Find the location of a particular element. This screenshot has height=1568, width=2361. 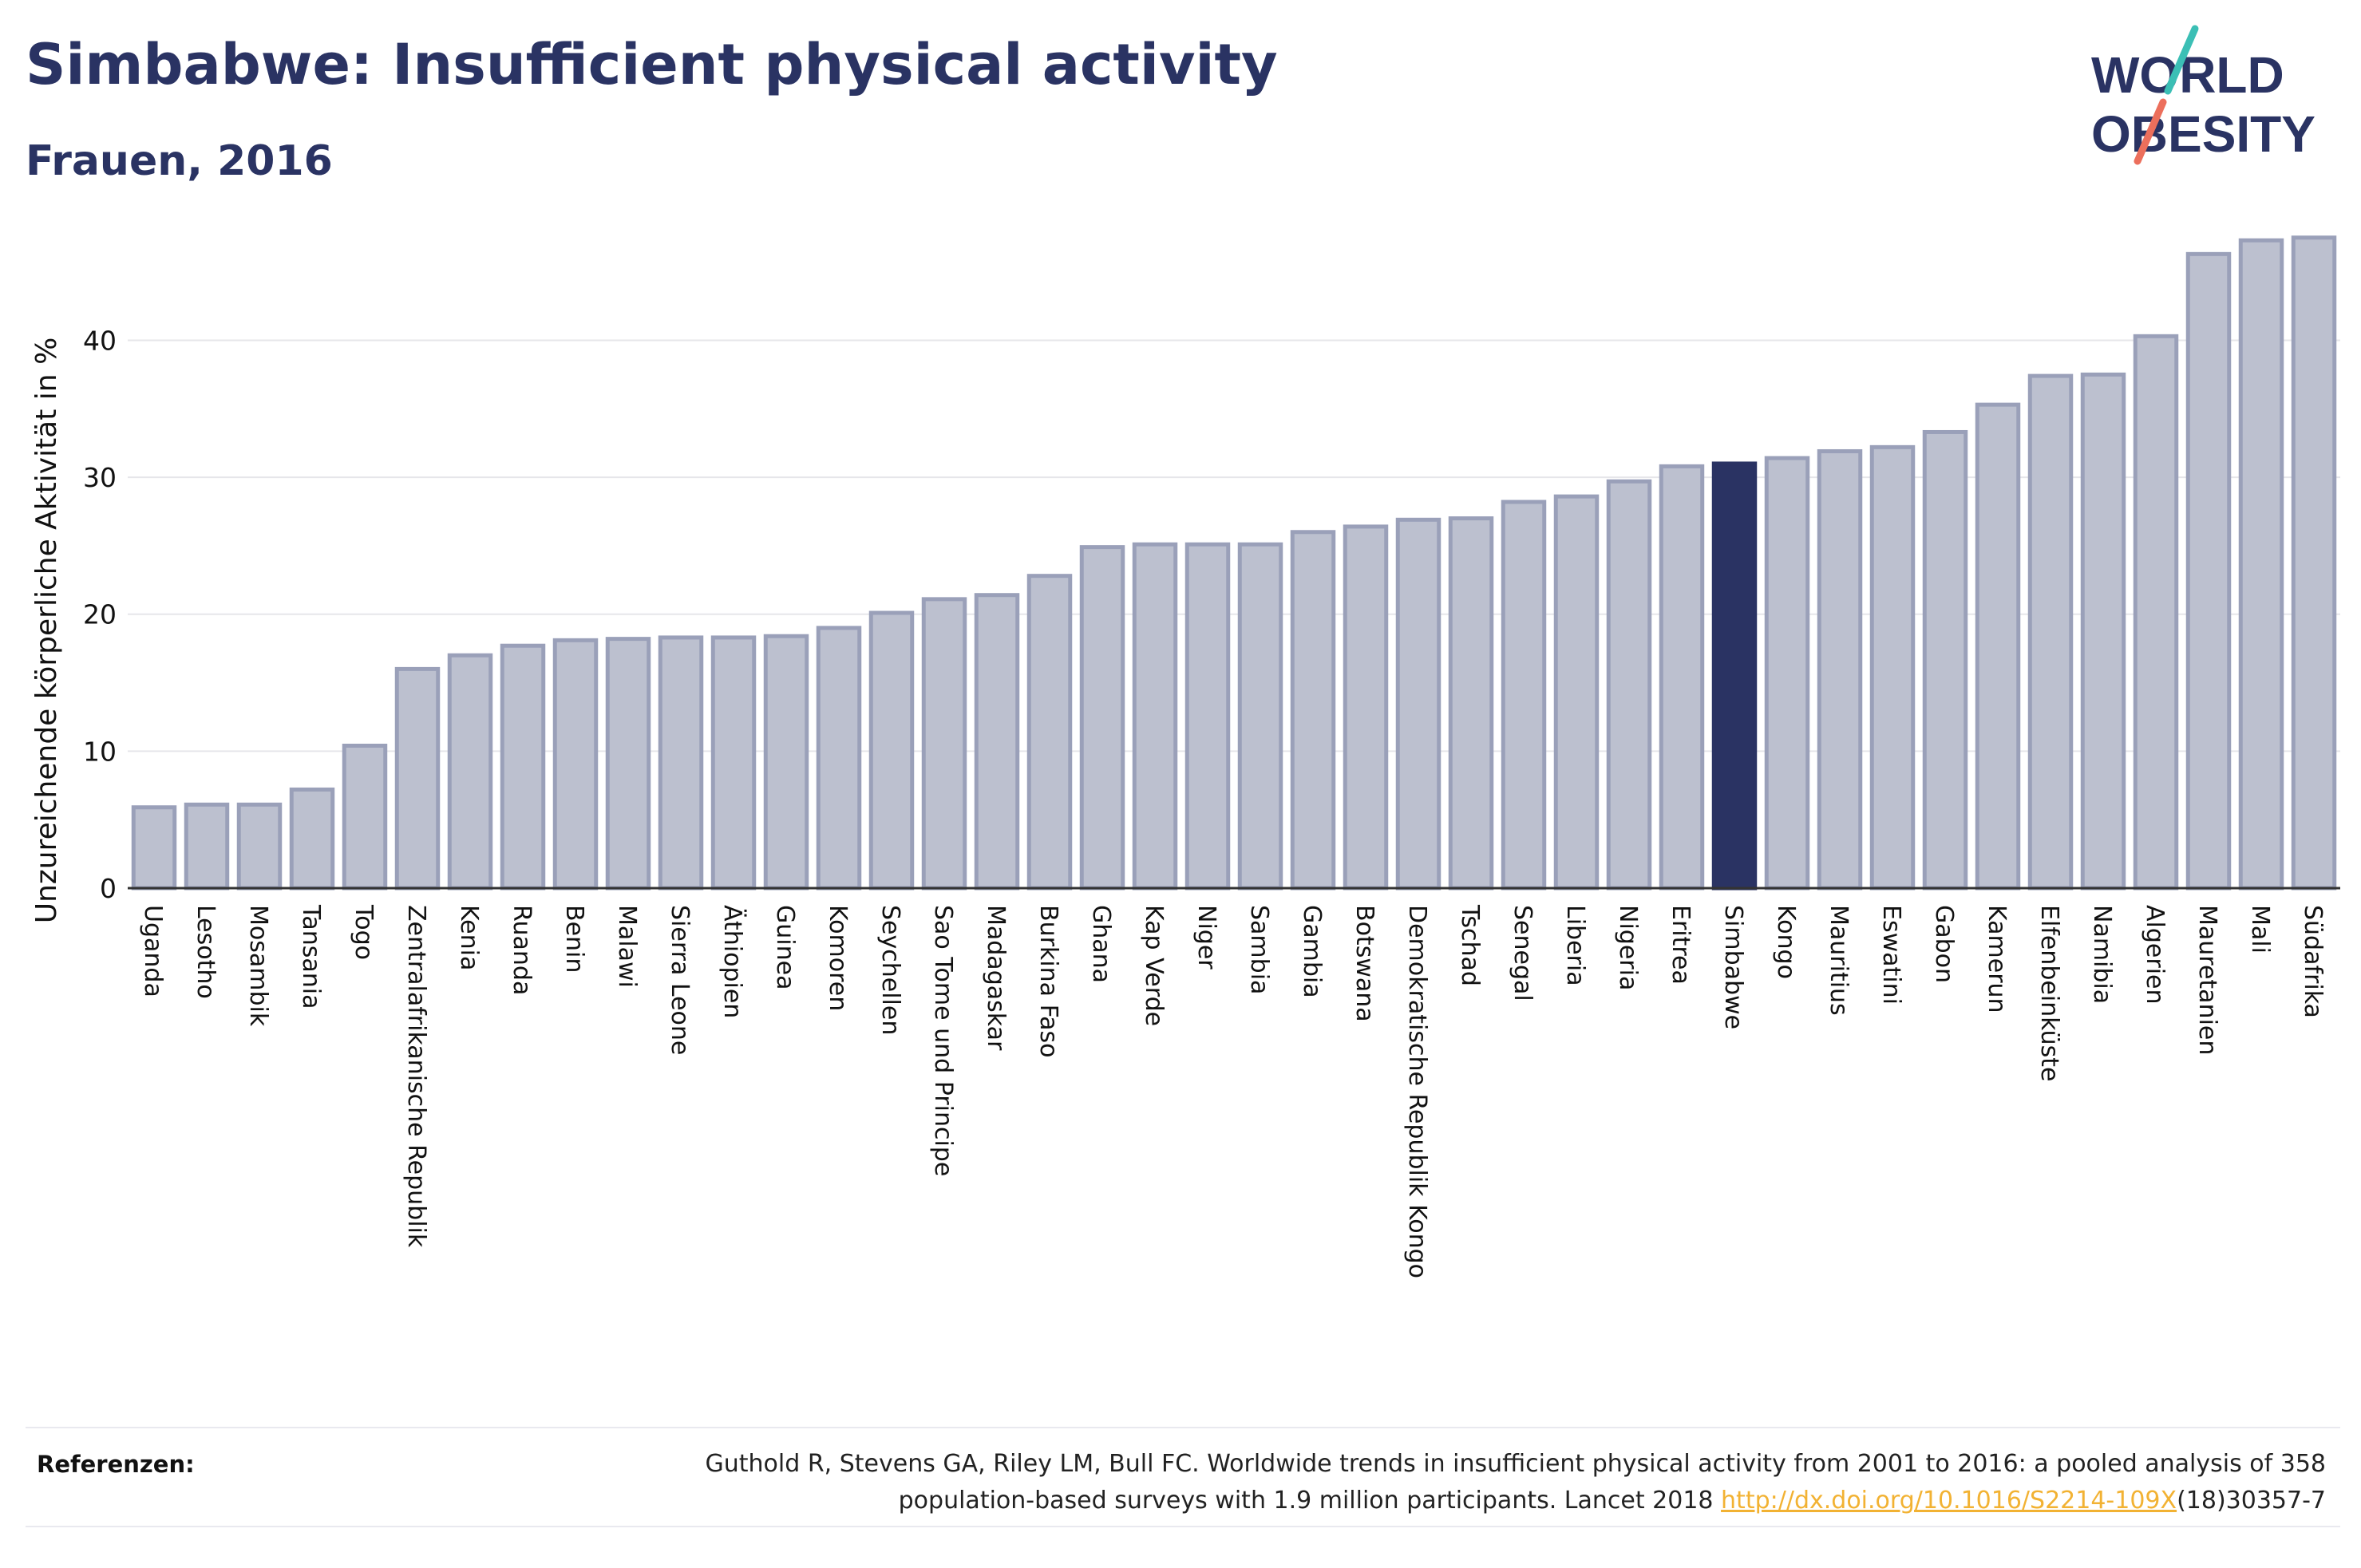

x-tick-label: Gabon is located at coordinates (1944, 944).